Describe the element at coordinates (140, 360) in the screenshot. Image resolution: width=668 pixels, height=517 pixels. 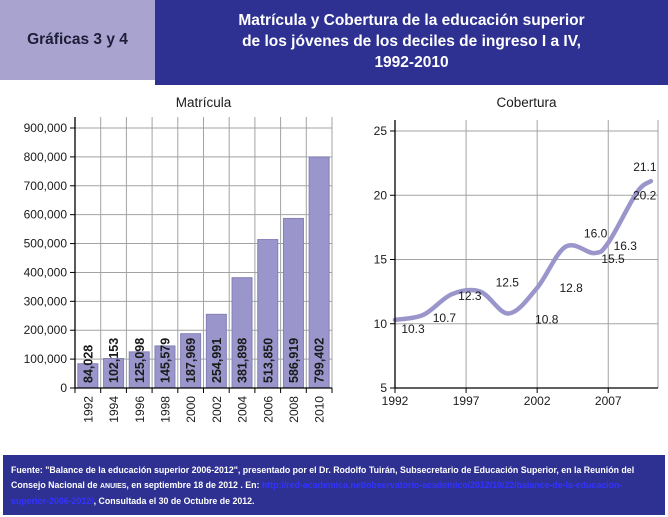
I see `bar-value-label: 125,098` at that location.